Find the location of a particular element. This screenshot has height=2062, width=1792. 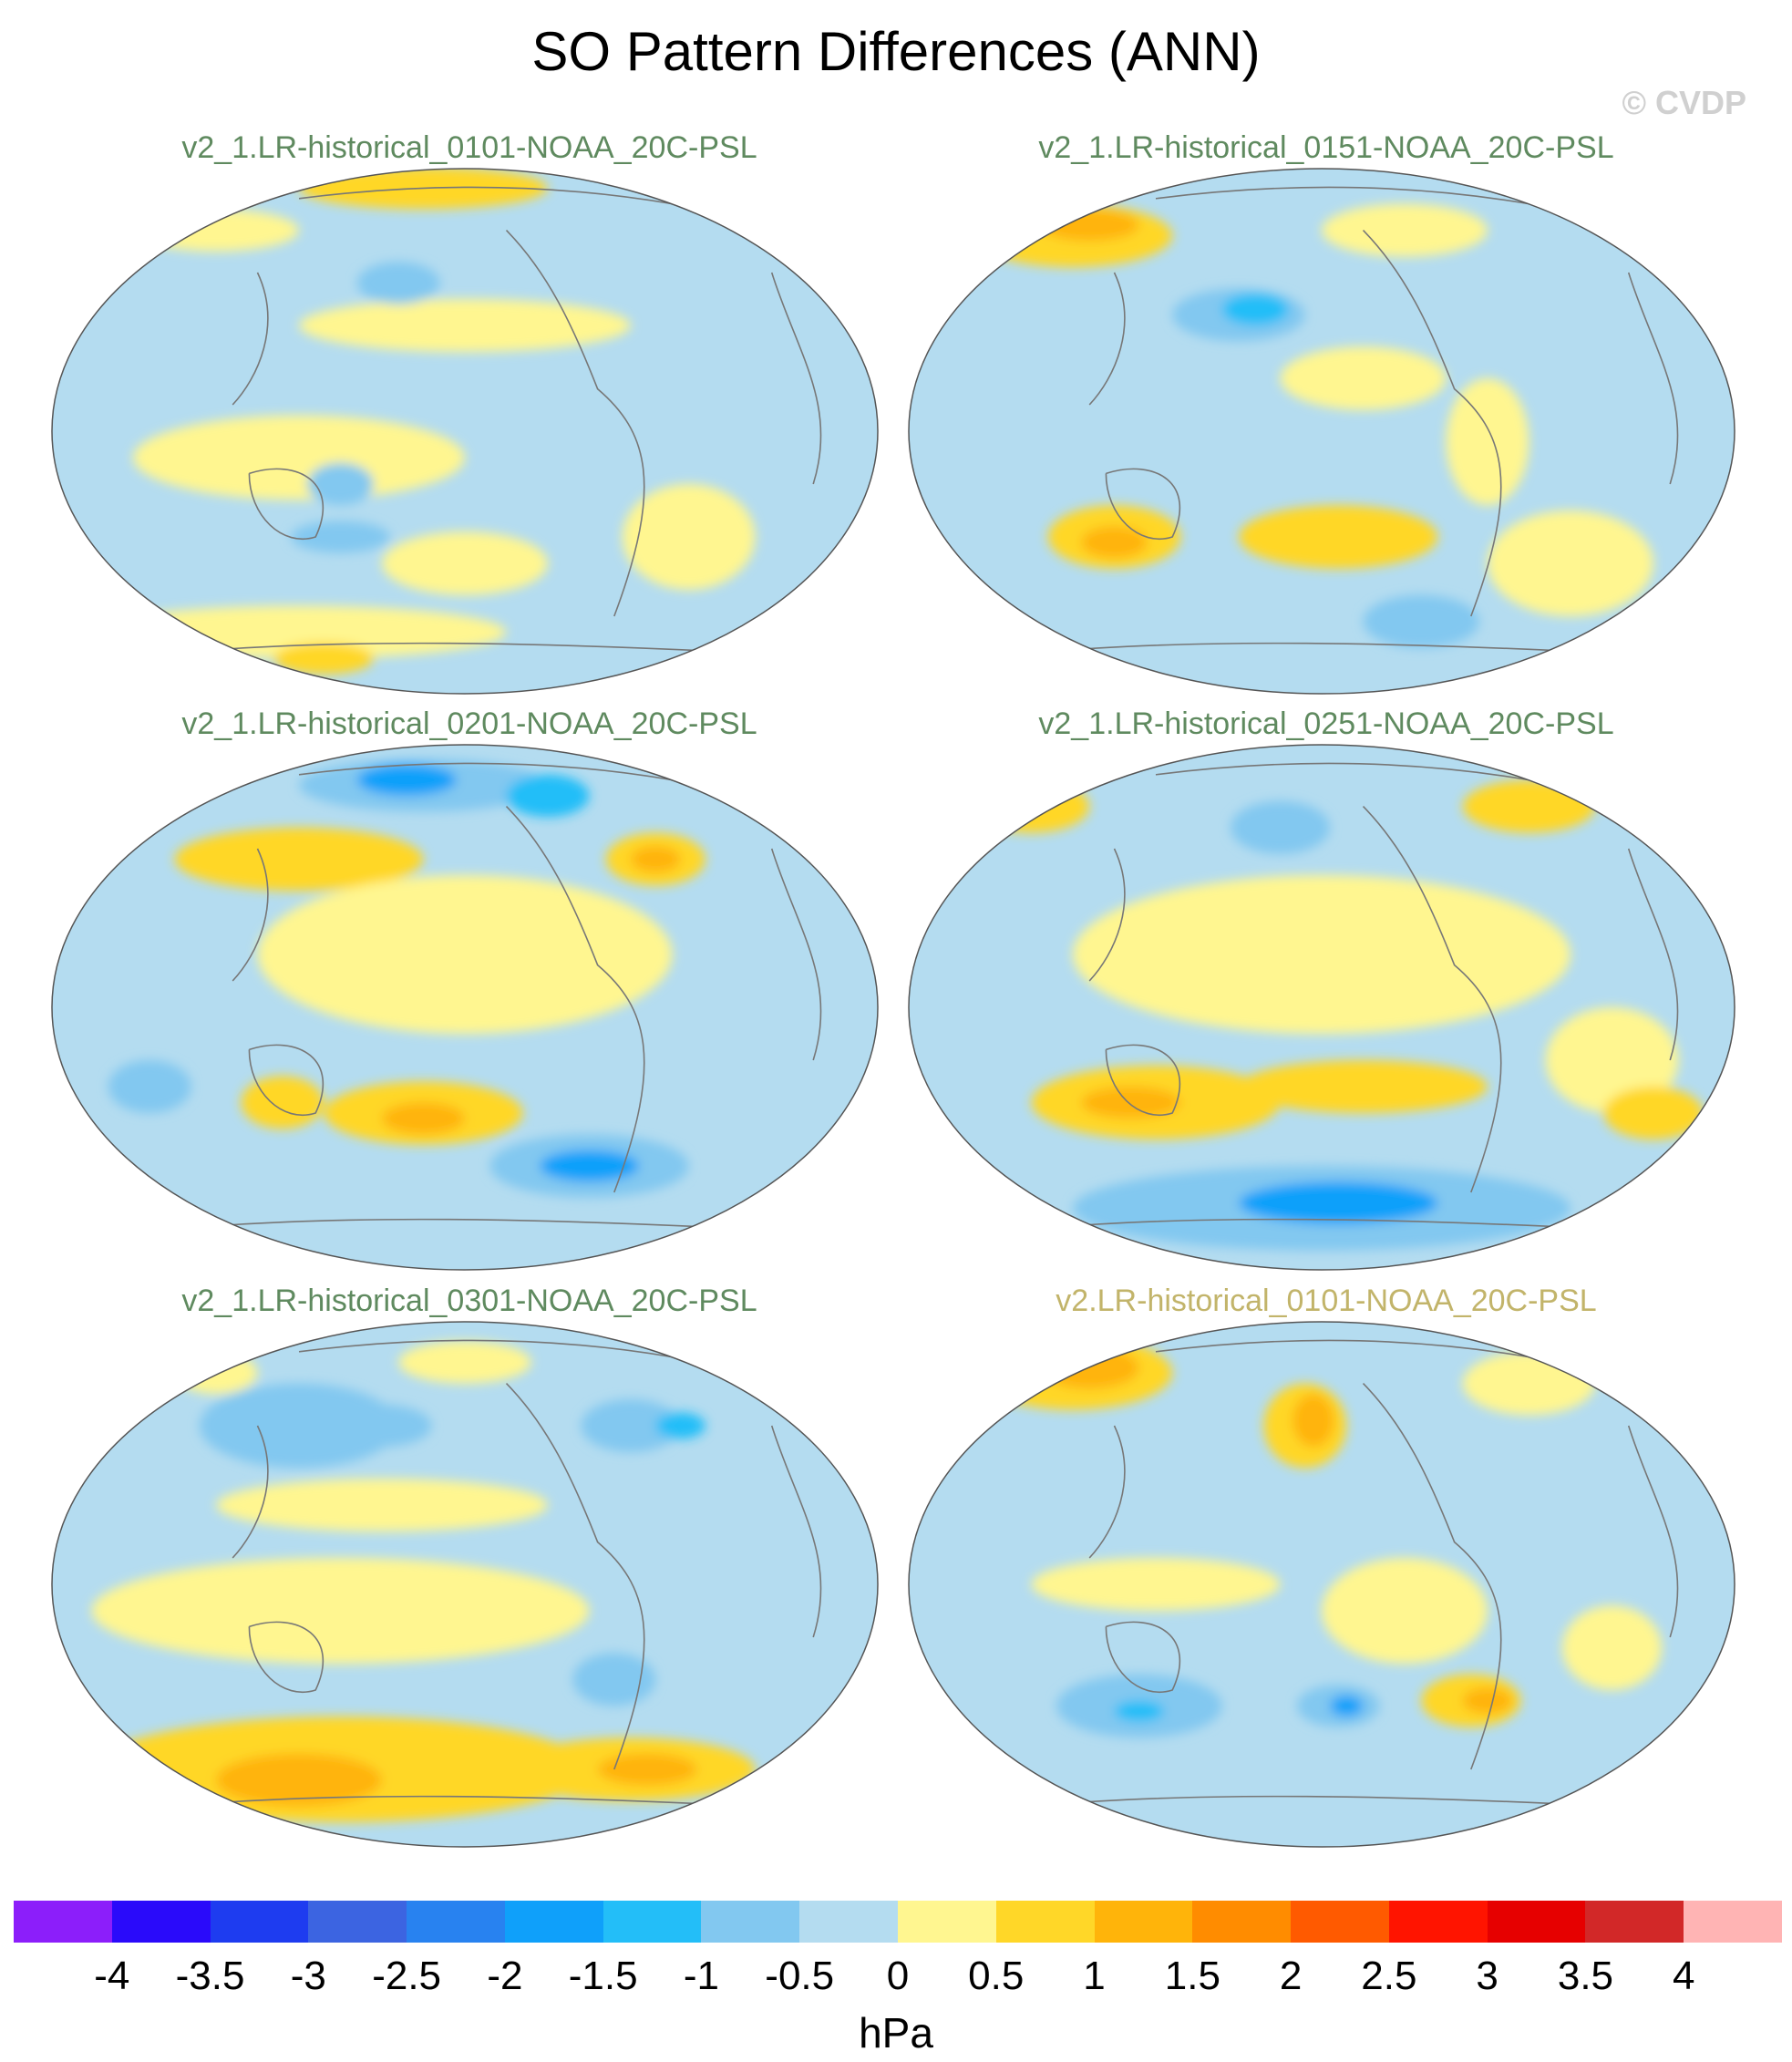

map-panel: v2_1.LR-historical_0201-NOAA_20C-PSL is located at coordinates (469, 989).